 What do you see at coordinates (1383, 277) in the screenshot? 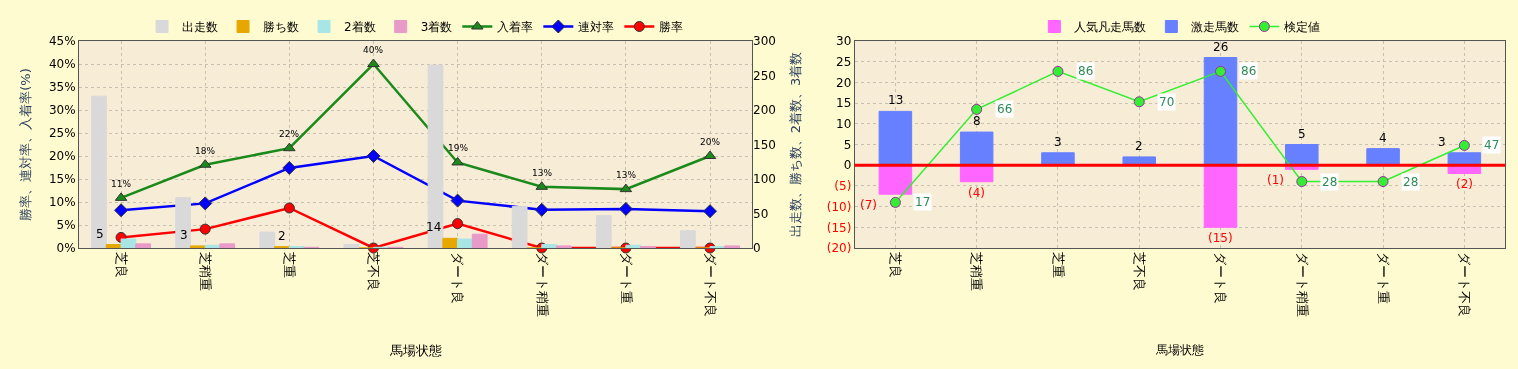
I see `x-tick-label: ダート重` at bounding box center [1383, 277].